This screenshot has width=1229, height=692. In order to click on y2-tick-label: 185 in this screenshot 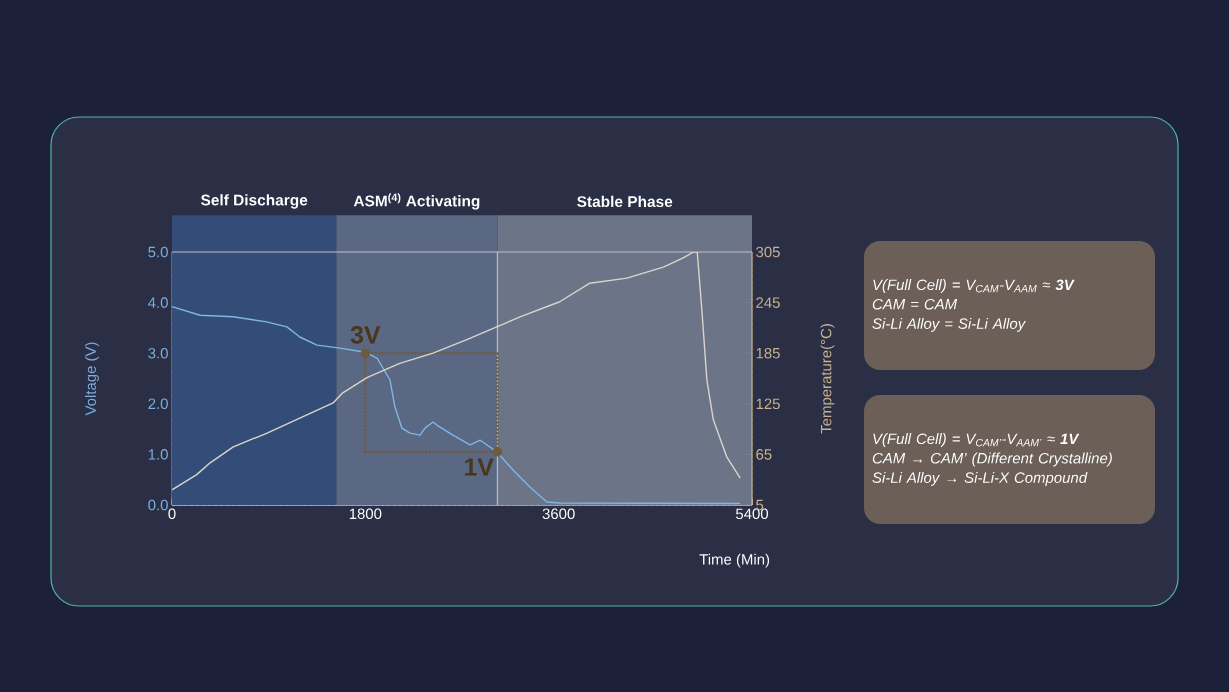, I will do `click(768, 353)`.